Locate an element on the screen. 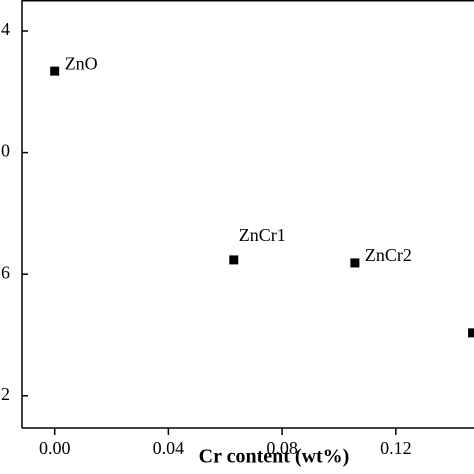 The height and width of the screenshot is (474, 474). y-tick-label: 6 is located at coordinates (5, 272).